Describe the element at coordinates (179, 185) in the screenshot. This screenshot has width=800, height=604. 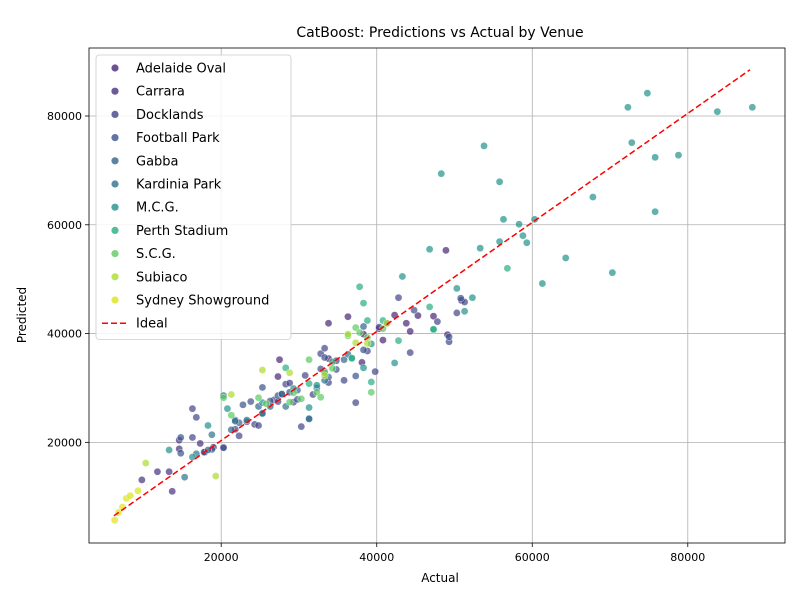
I see `legend-label: Kardinia Park` at that location.